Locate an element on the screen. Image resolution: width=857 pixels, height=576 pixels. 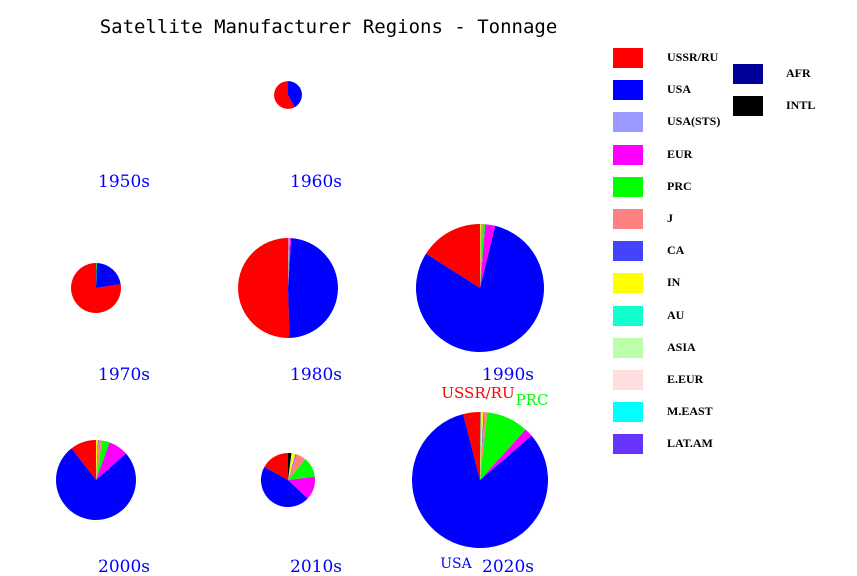
legend-label: USA is located at coordinates (679, 89).